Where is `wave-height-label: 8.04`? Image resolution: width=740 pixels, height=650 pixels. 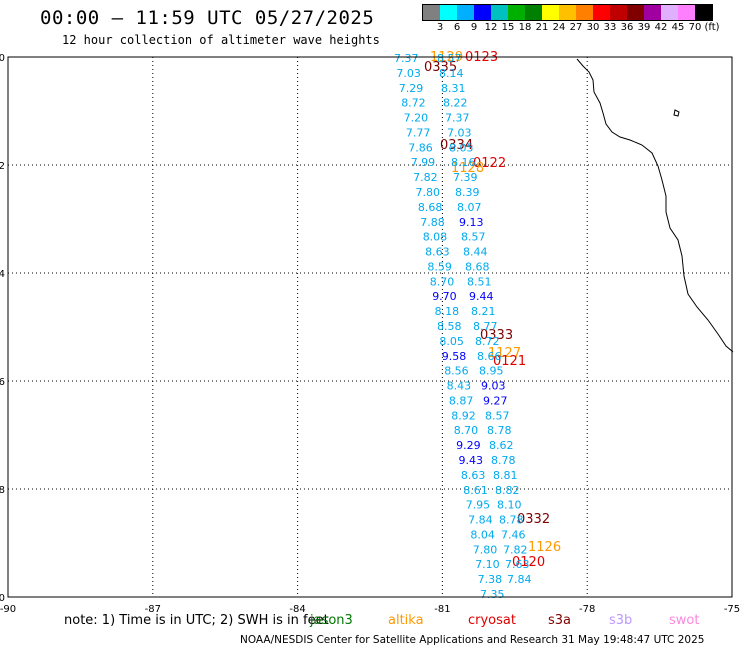 wave-height-label: 8.04 is located at coordinates (482, 534).